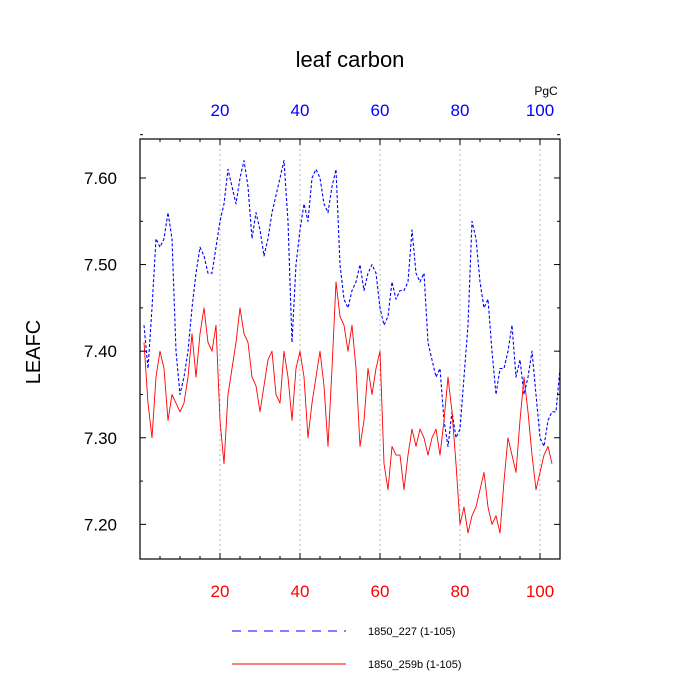  I want to click on x-tick-label-bottom-40: 40, so click(300, 591).